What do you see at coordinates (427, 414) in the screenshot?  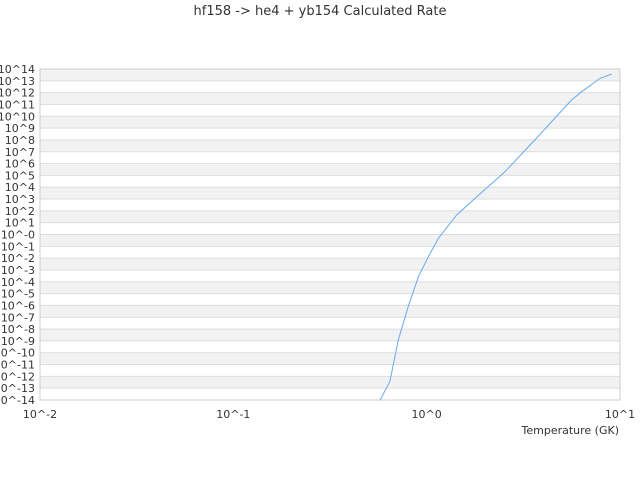 I see `x-tick-label: 10^0` at bounding box center [427, 414].